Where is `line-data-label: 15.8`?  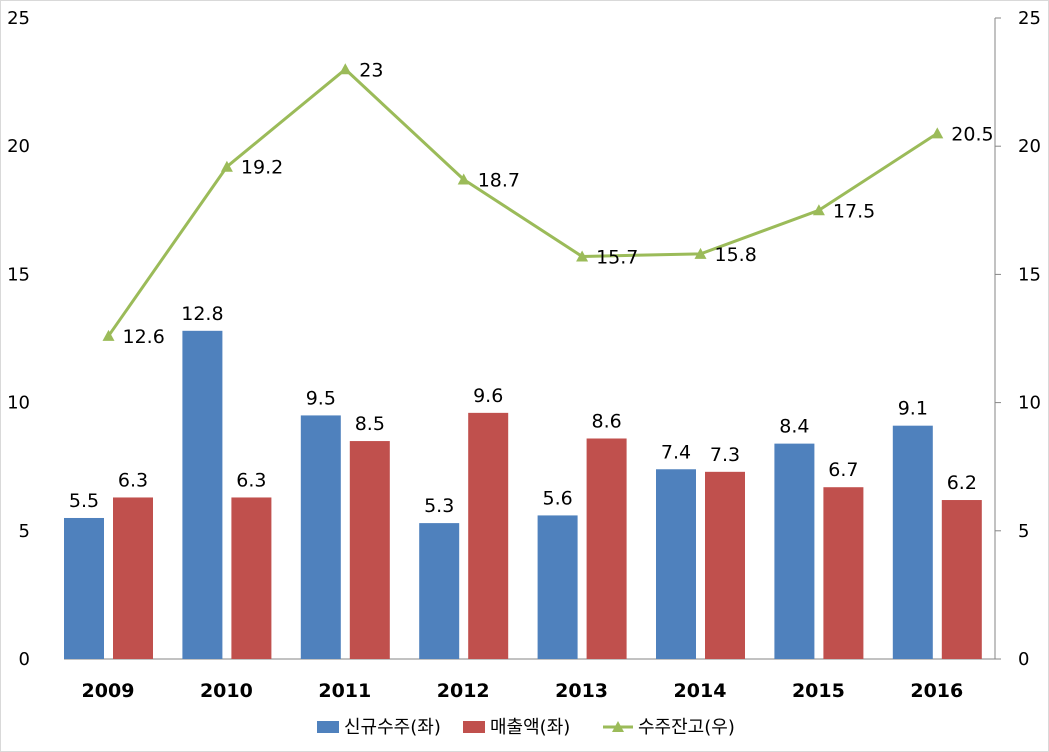
line-data-label: 15.8 is located at coordinates (736, 255).